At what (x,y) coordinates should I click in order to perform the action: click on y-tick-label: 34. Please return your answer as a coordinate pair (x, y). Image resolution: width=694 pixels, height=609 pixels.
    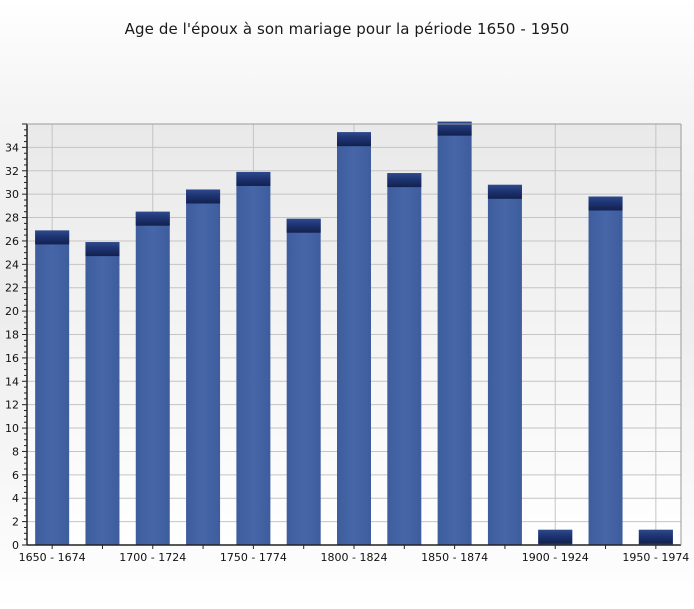
    Looking at the image, I should click on (12, 147).